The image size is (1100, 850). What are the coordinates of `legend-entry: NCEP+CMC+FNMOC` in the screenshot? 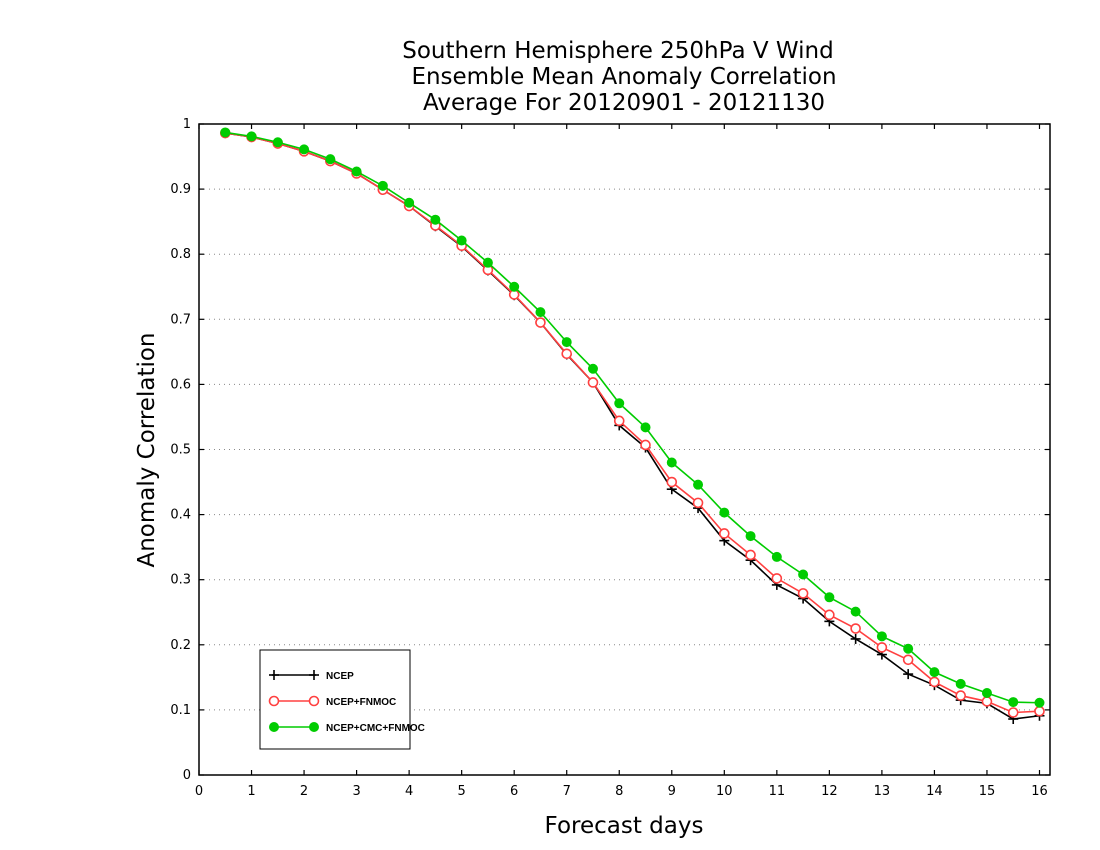 It's located at (347, 728).